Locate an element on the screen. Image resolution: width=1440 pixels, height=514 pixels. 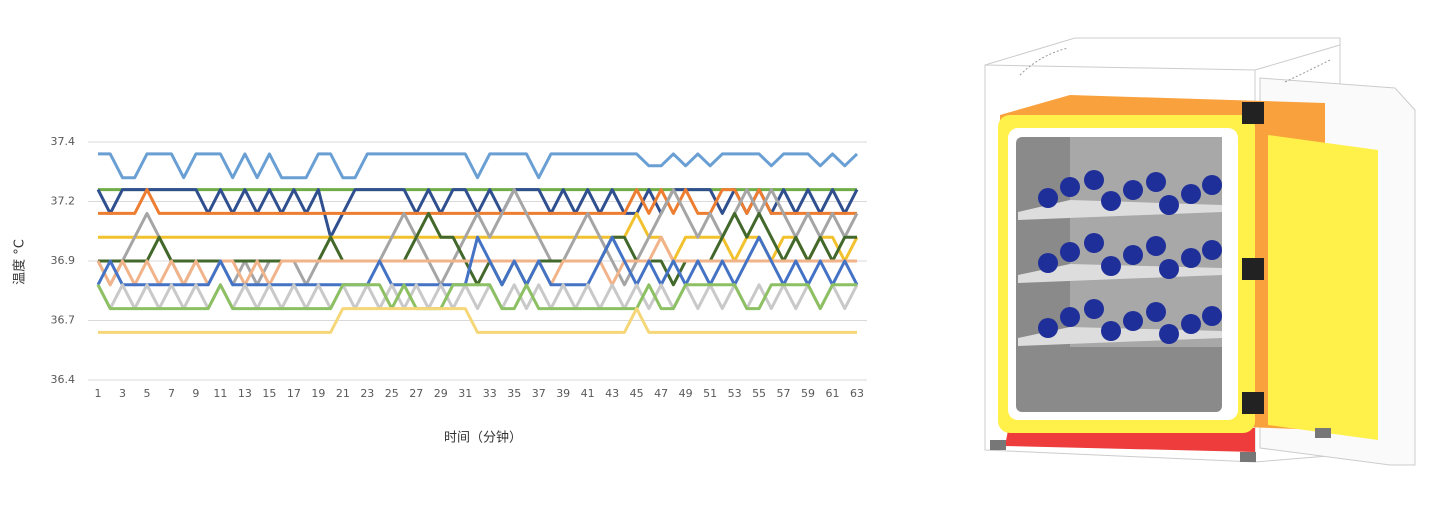
x-tick-label: 21 is located at coordinates (343, 393).